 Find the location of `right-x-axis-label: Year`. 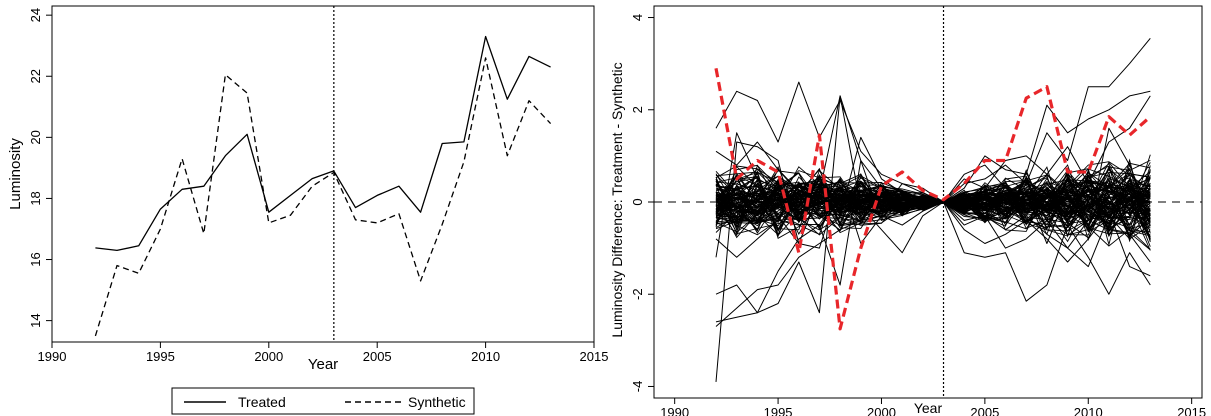

right-x-axis-label: Year is located at coordinates (928, 408).